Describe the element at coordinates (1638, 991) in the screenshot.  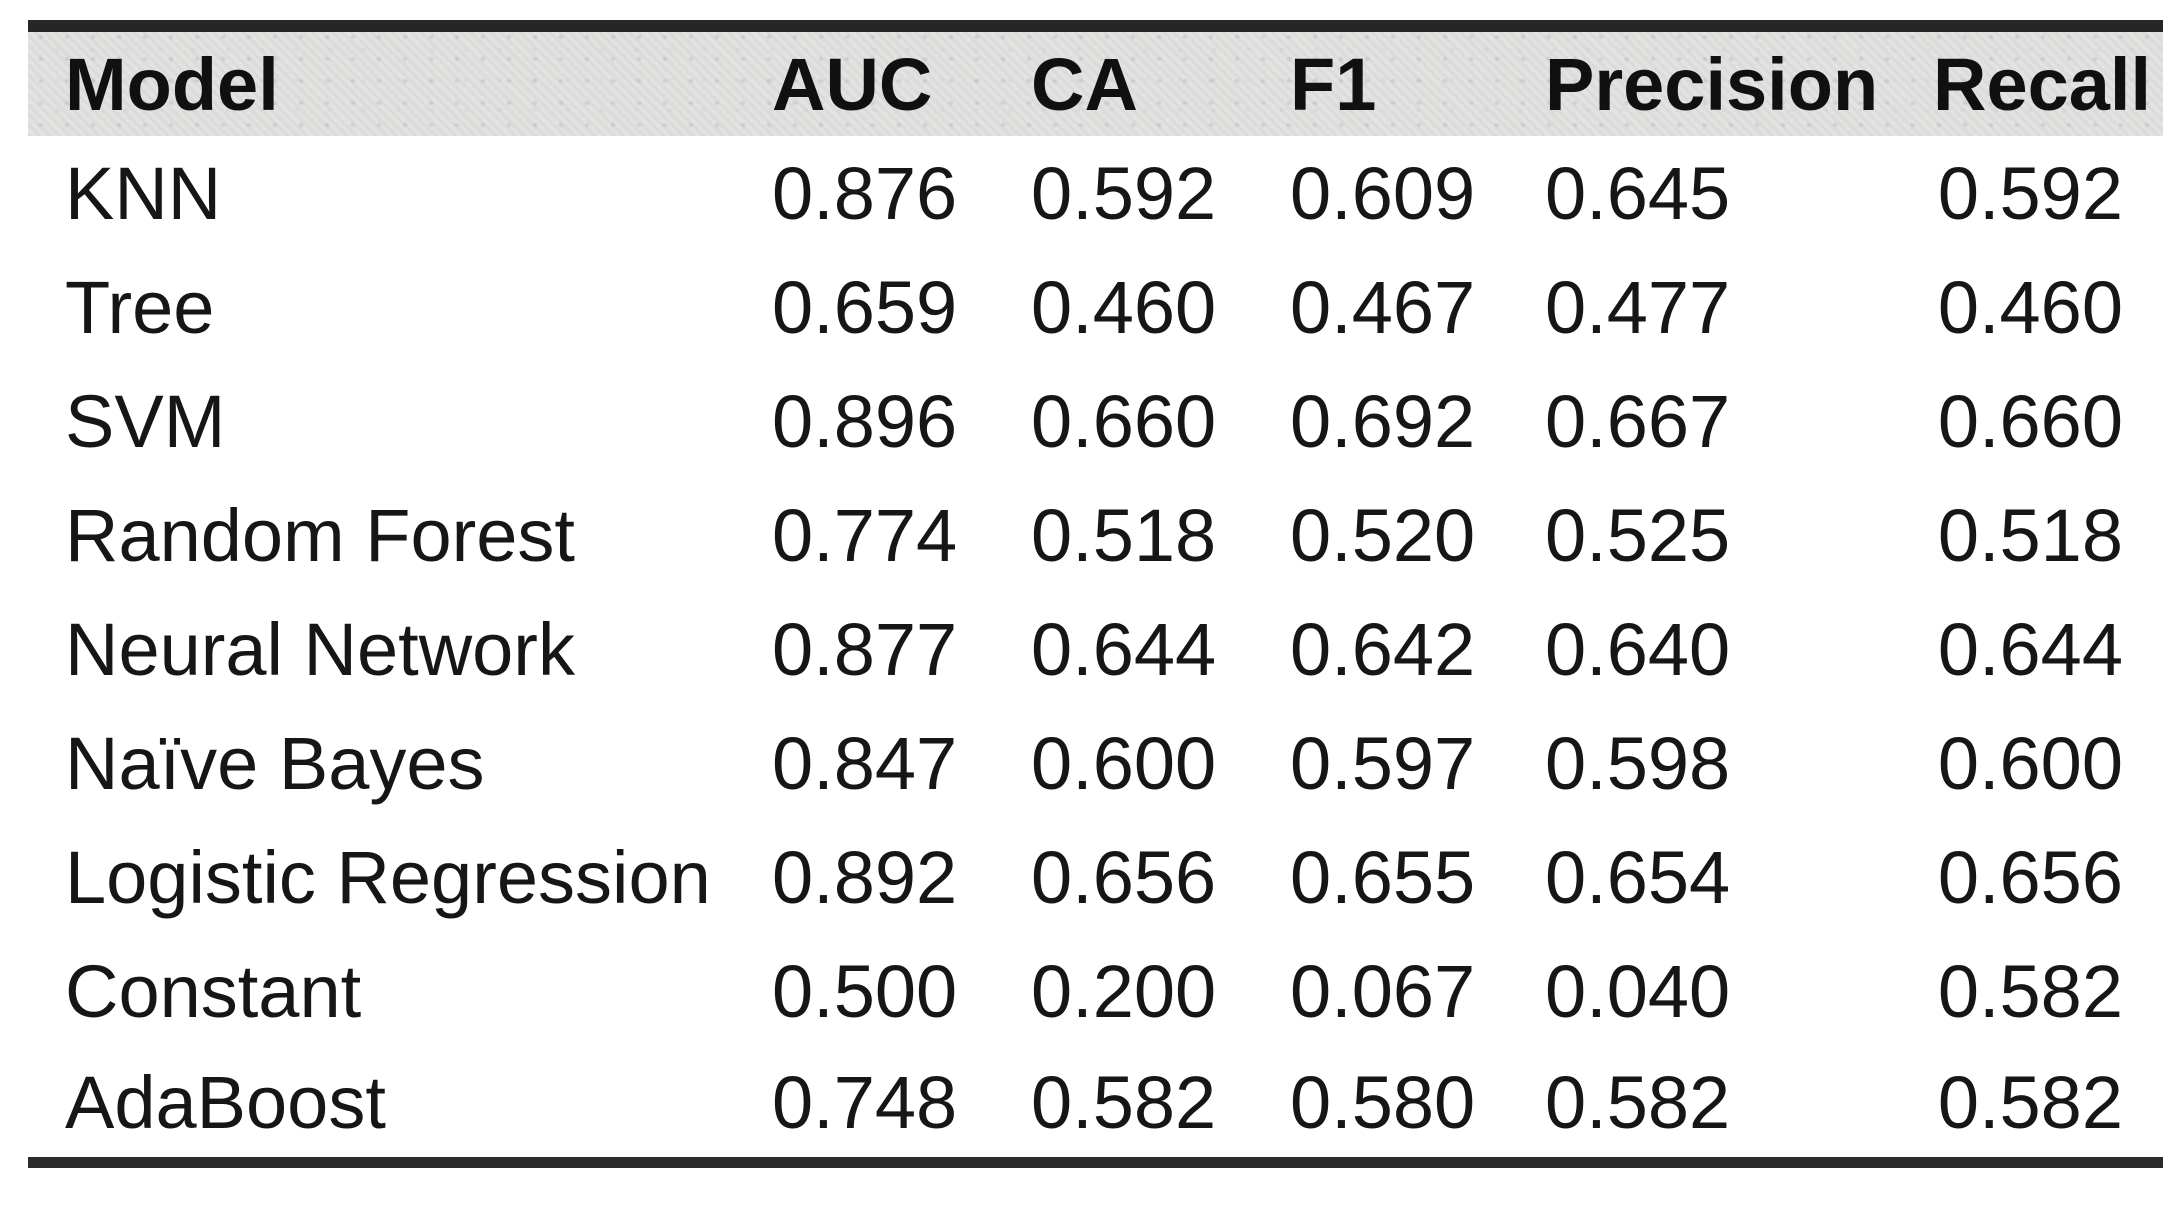
I see `cell-precision: 0.040` at that location.